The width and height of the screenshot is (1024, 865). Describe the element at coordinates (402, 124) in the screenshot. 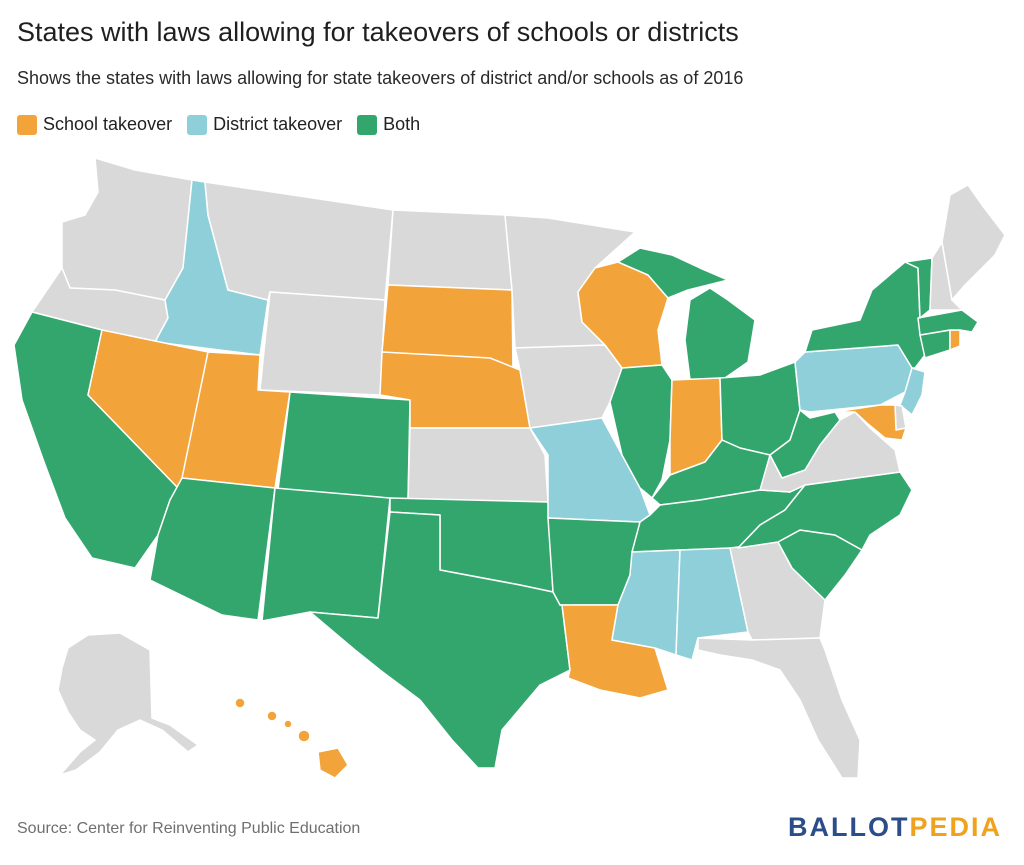

I see `legend-label-both: Both` at that location.